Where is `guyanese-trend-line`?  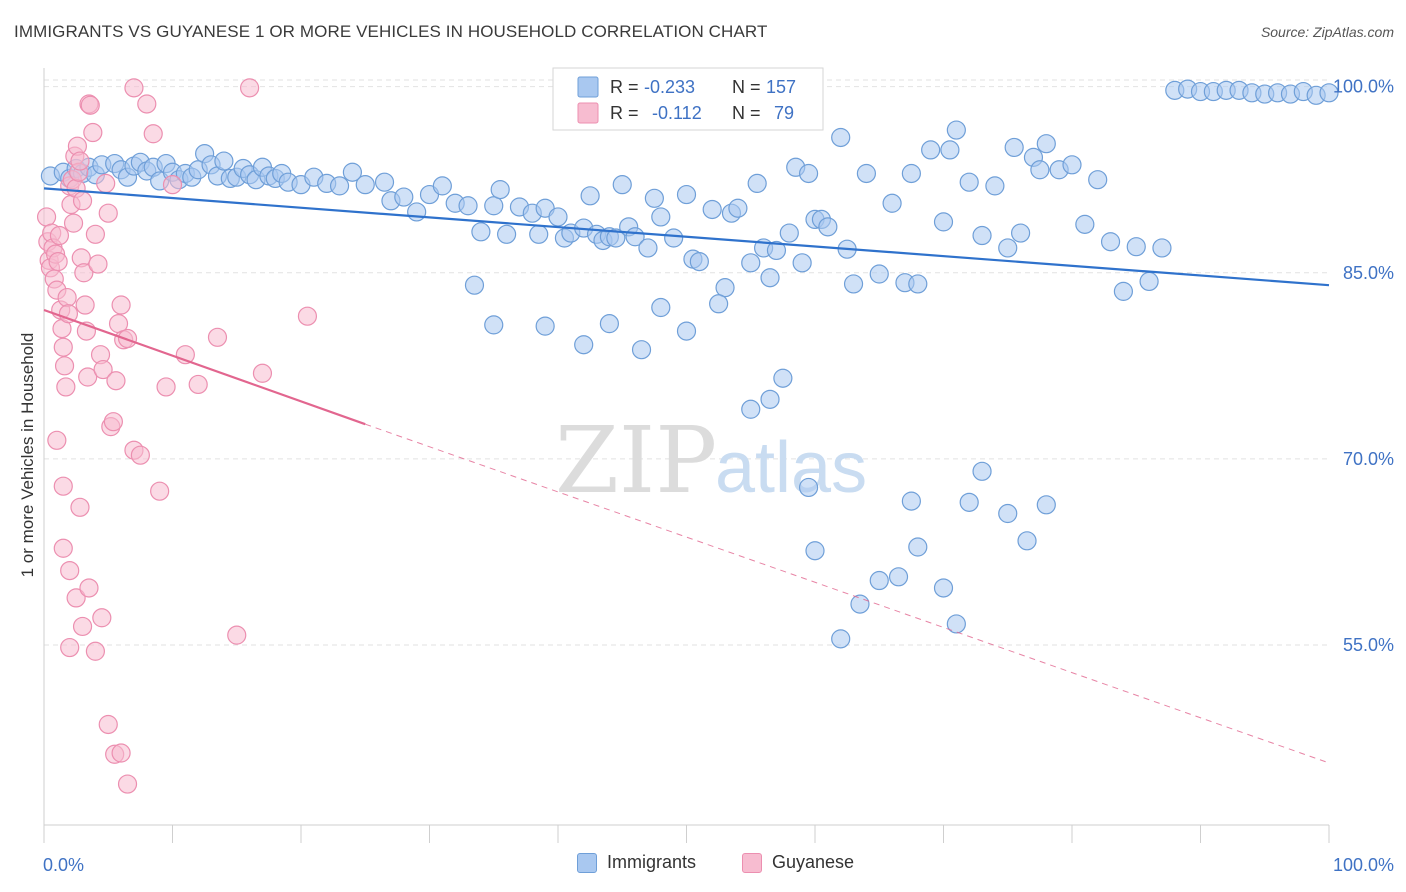 guyanese-trend-line is located at coordinates (204, 367).